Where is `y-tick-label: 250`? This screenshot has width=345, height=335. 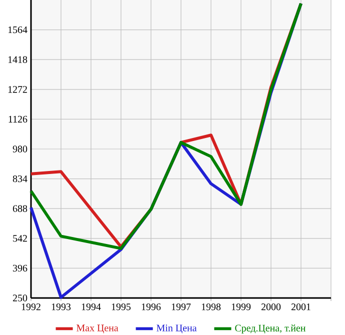 y-tick-label: 250 is located at coordinates (20, 298).